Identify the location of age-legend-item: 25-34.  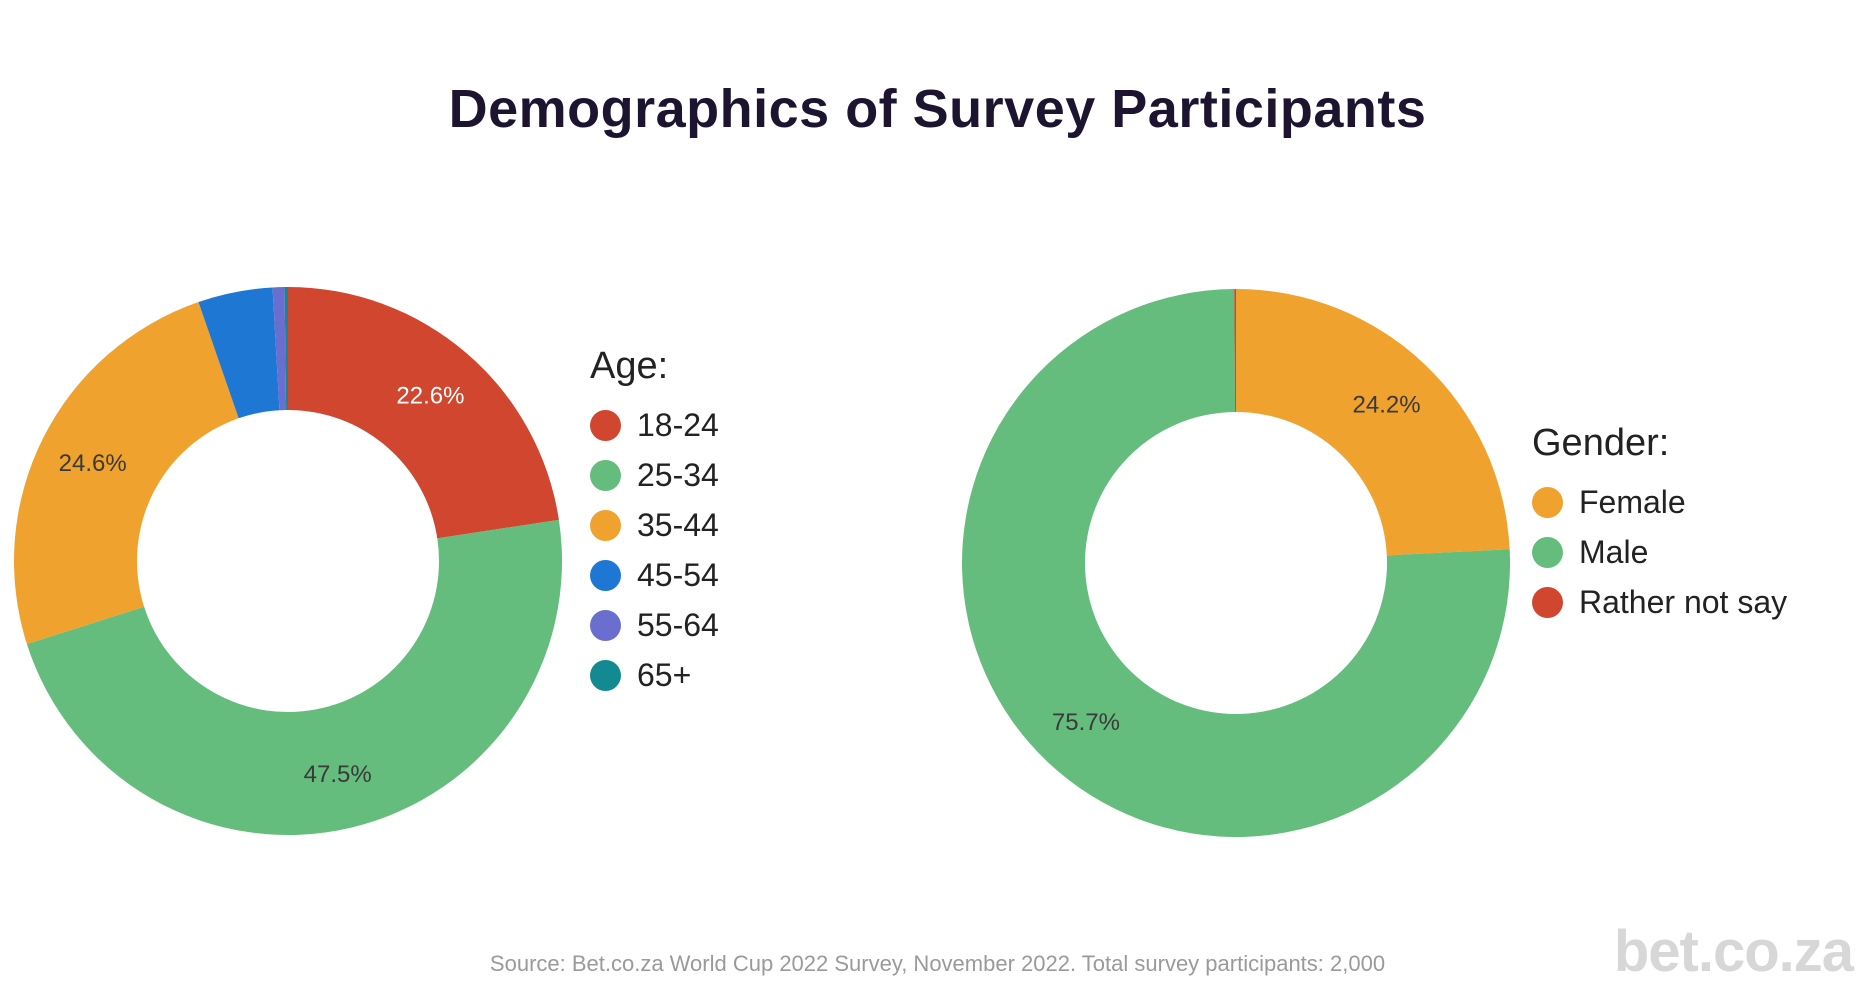
(654, 475).